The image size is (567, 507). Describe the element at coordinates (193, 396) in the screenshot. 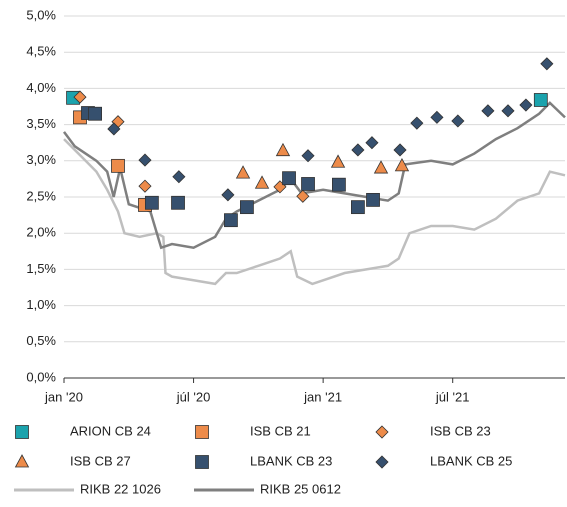

I see `x-tick-label: júl '20` at that location.